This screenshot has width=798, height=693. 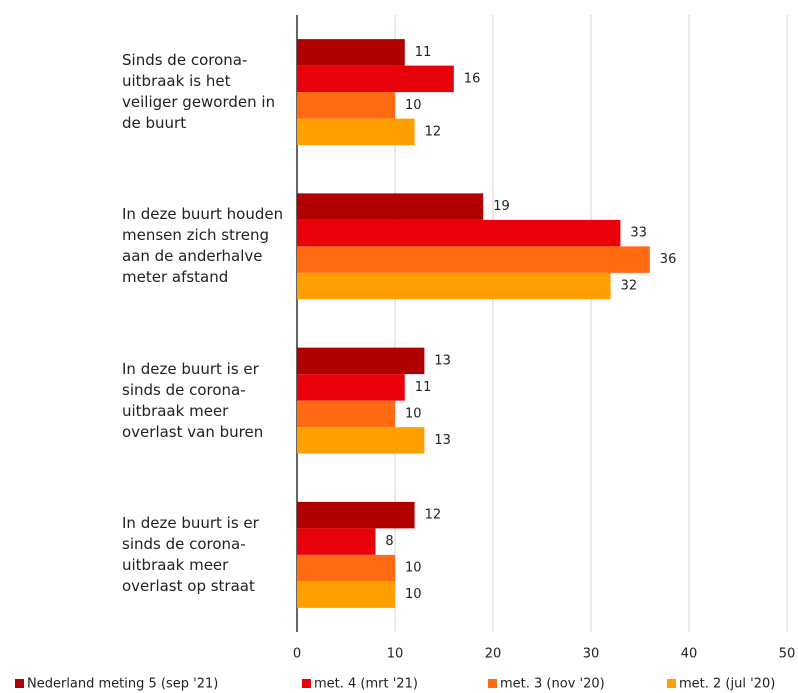 I want to click on x-tick-label: 30, so click(x=591, y=654).